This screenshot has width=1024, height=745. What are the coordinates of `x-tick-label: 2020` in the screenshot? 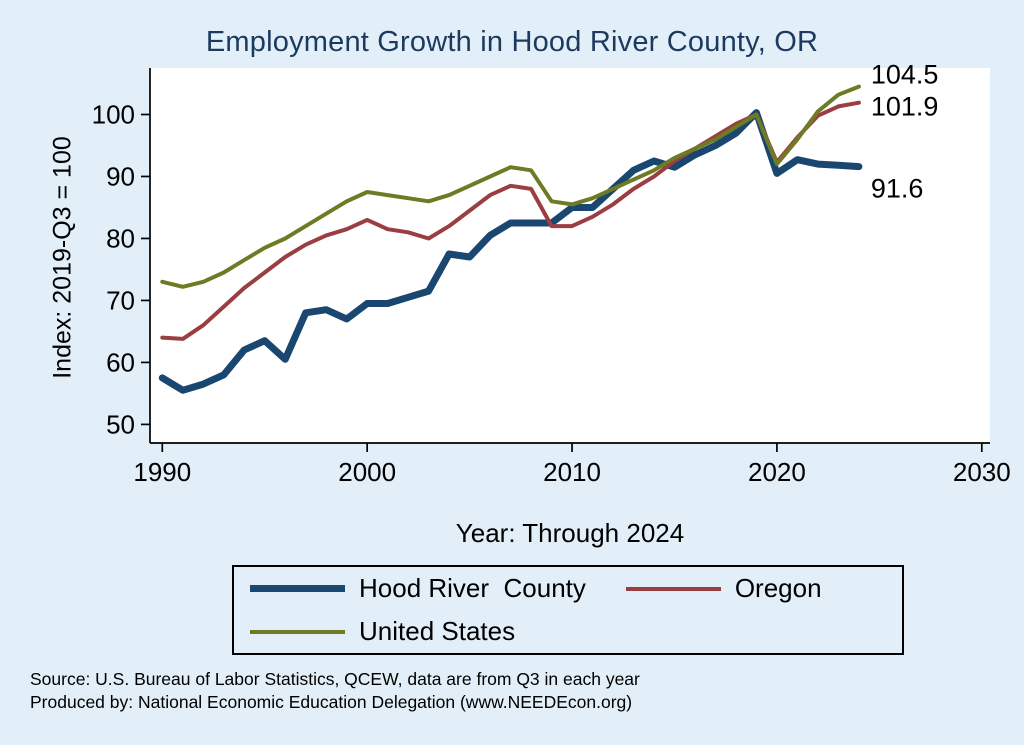 It's located at (777, 472).